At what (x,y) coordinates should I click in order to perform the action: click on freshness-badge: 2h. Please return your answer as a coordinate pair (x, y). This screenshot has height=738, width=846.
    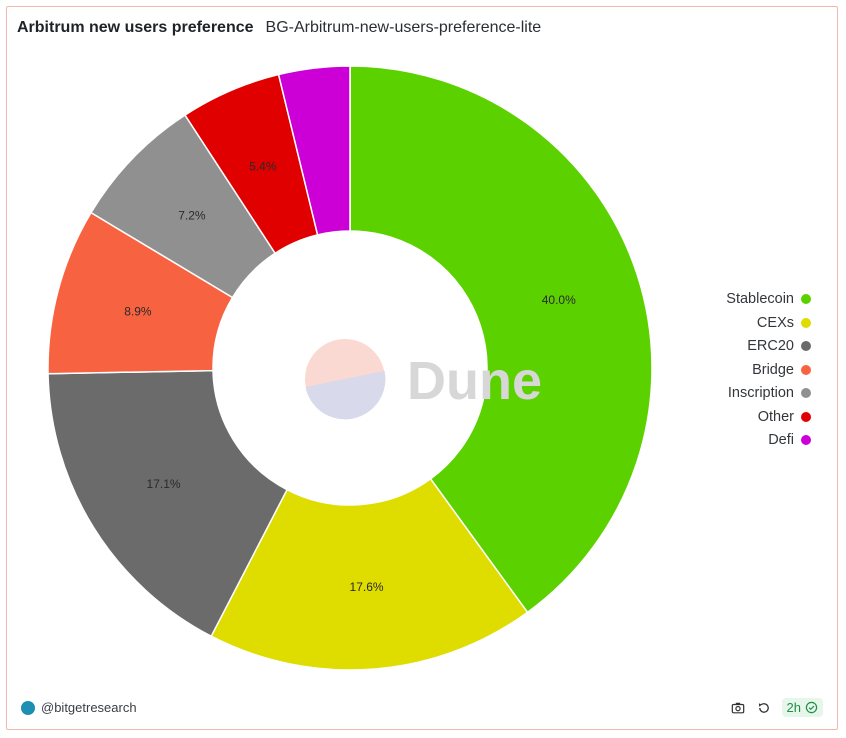
    Looking at the image, I should click on (802, 707).